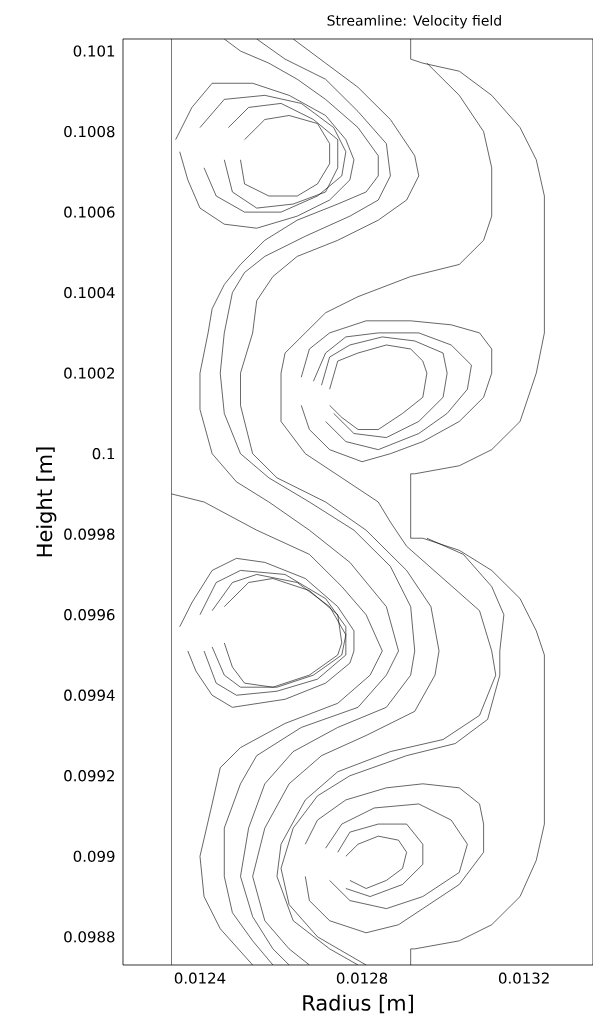  What do you see at coordinates (89, 615) in the screenshot?
I see `y-tick-label: 0.0996` at bounding box center [89, 615].